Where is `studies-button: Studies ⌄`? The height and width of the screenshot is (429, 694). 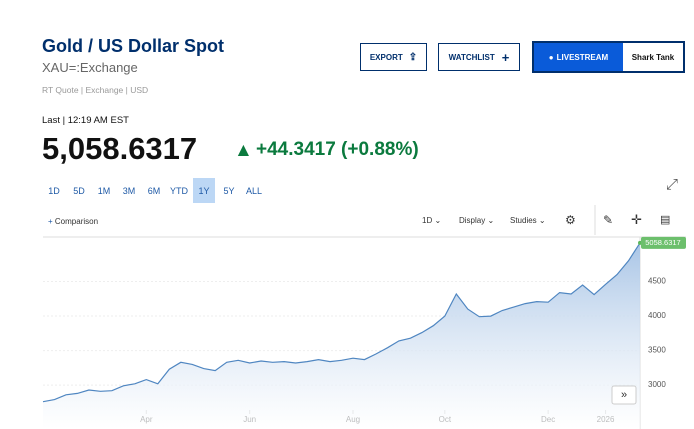
studies-button: Studies ⌄ is located at coordinates (528, 220).